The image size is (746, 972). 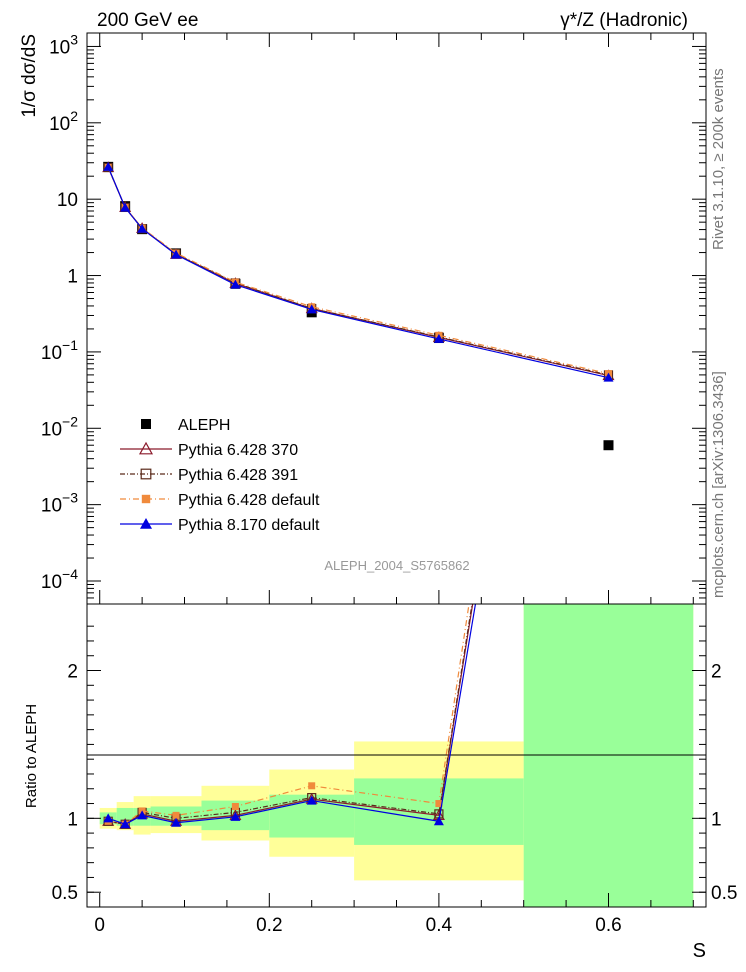 I want to click on legend-entry: Pythia 6.428 370, so click(x=209, y=450).